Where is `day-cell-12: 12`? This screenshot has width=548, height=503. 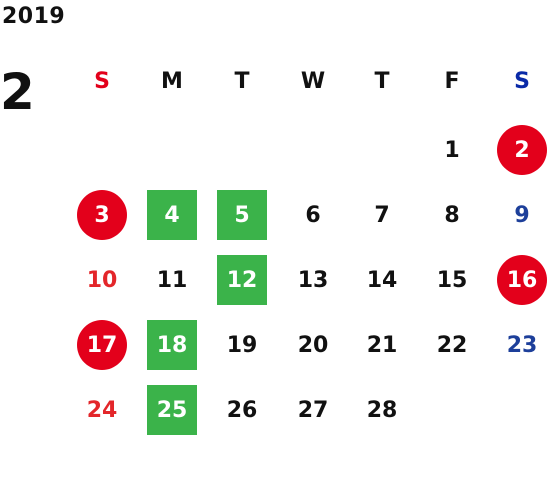
day-cell-12: 12 is located at coordinates (242, 280).